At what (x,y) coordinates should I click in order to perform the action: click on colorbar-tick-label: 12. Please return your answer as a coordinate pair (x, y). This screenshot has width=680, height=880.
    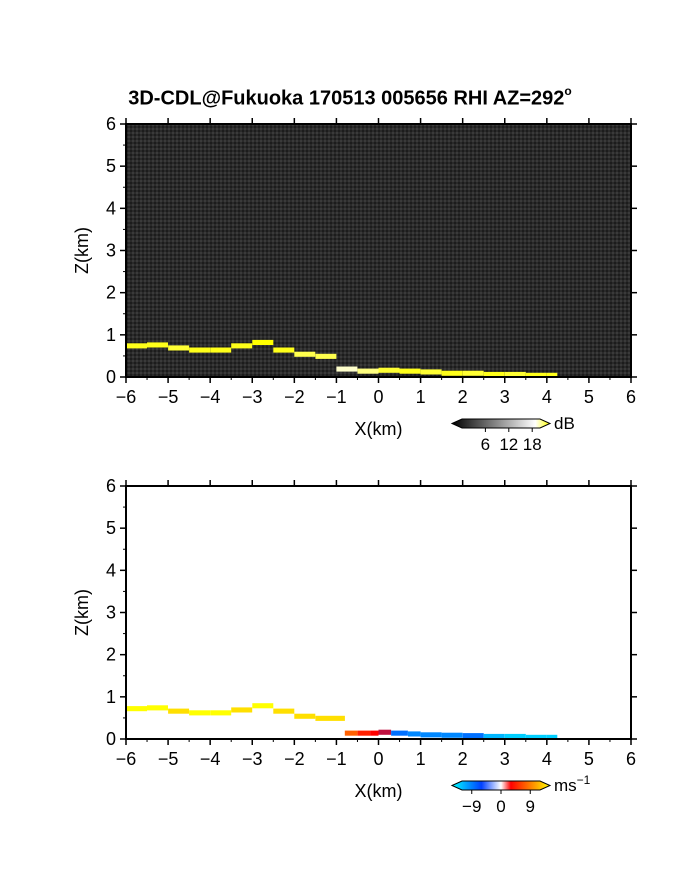
    Looking at the image, I should click on (508, 444).